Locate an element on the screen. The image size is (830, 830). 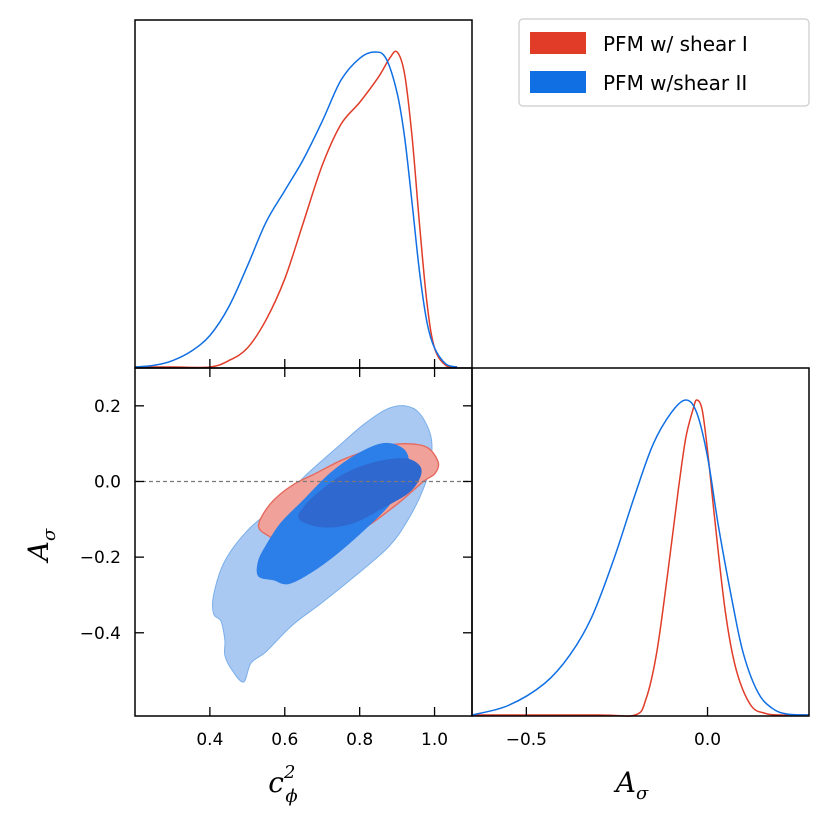
y-axis-label-base: A is located at coordinates (38, 552).